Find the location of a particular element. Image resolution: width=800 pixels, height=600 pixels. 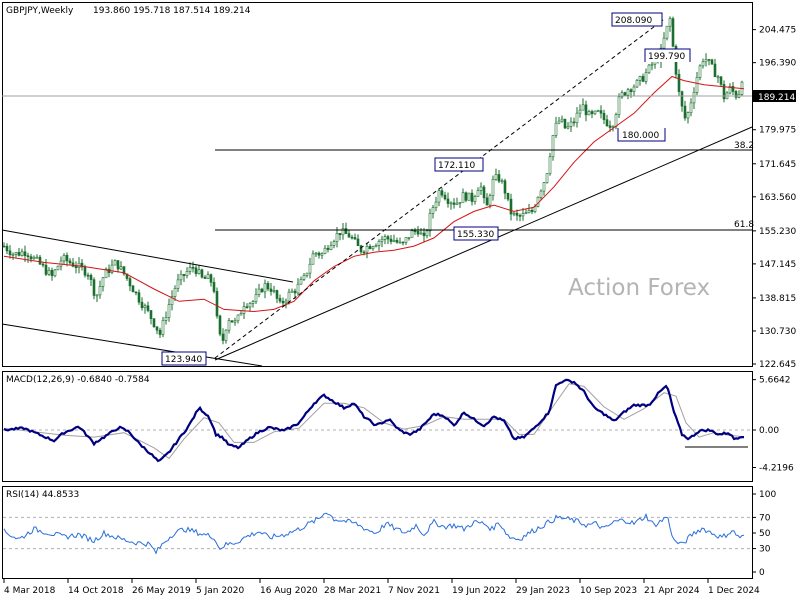

time-tick-label: 28 Mar 2021 is located at coordinates (352, 591).